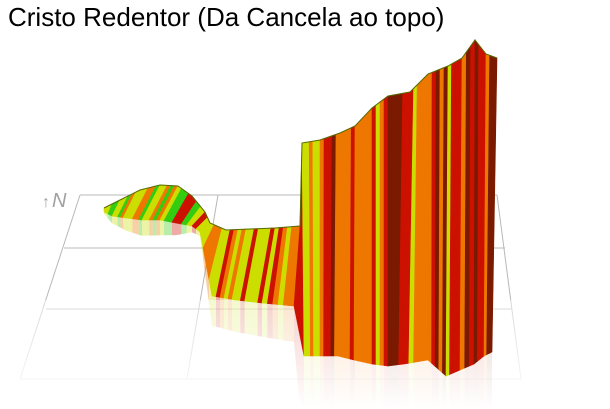  I want to click on north-arrow-icon: ↑, so click(46, 202).